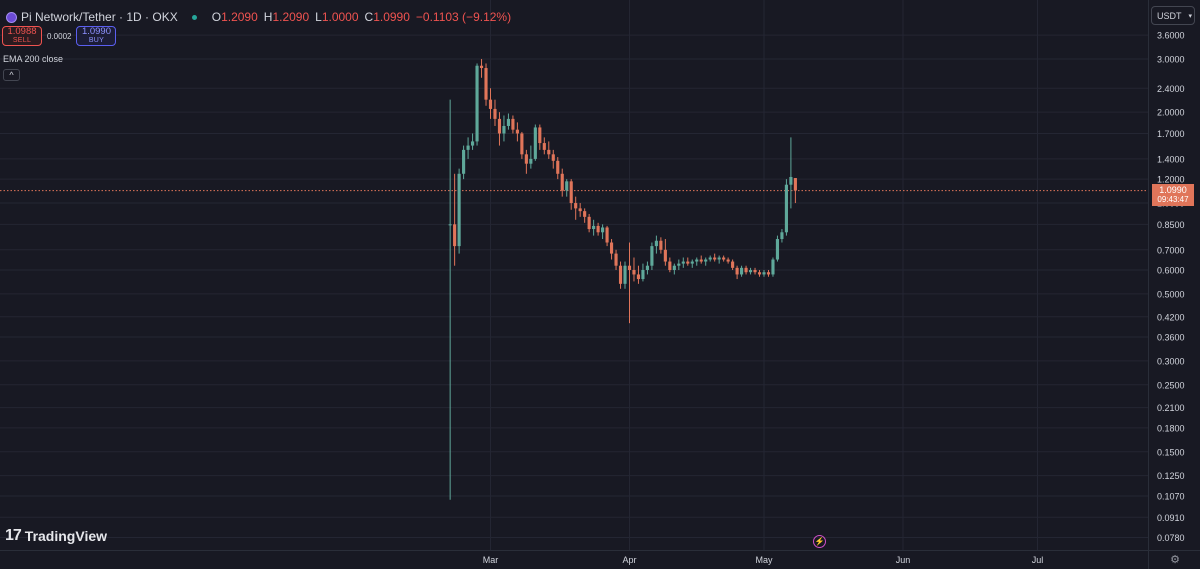  I want to click on y-tick-label: 0.1250, so click(1171, 476).